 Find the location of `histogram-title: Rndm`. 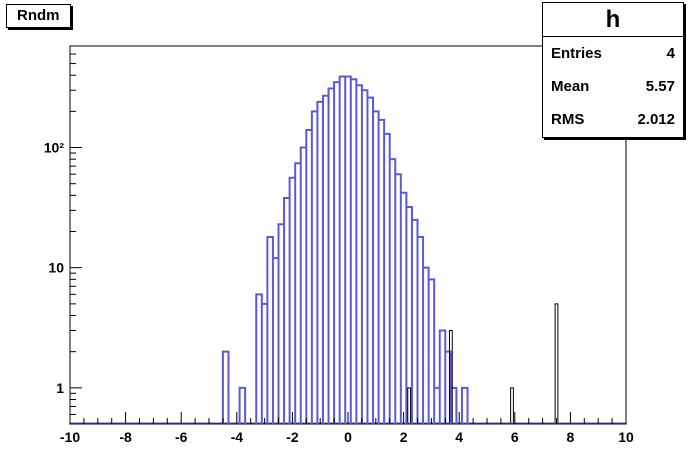

histogram-title: Rndm is located at coordinates (38, 16).